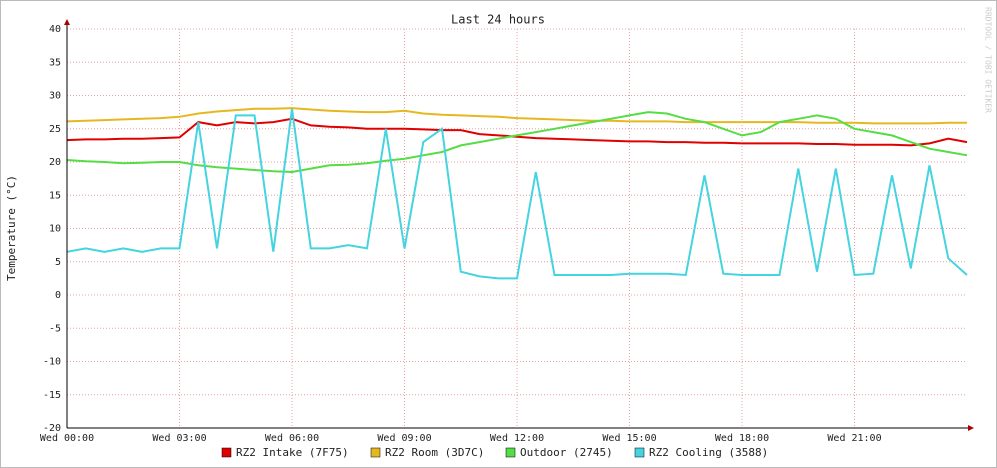 The image size is (997, 468). Describe the element at coordinates (55, 129) in the screenshot. I see `y-tick-label: 25` at that location.